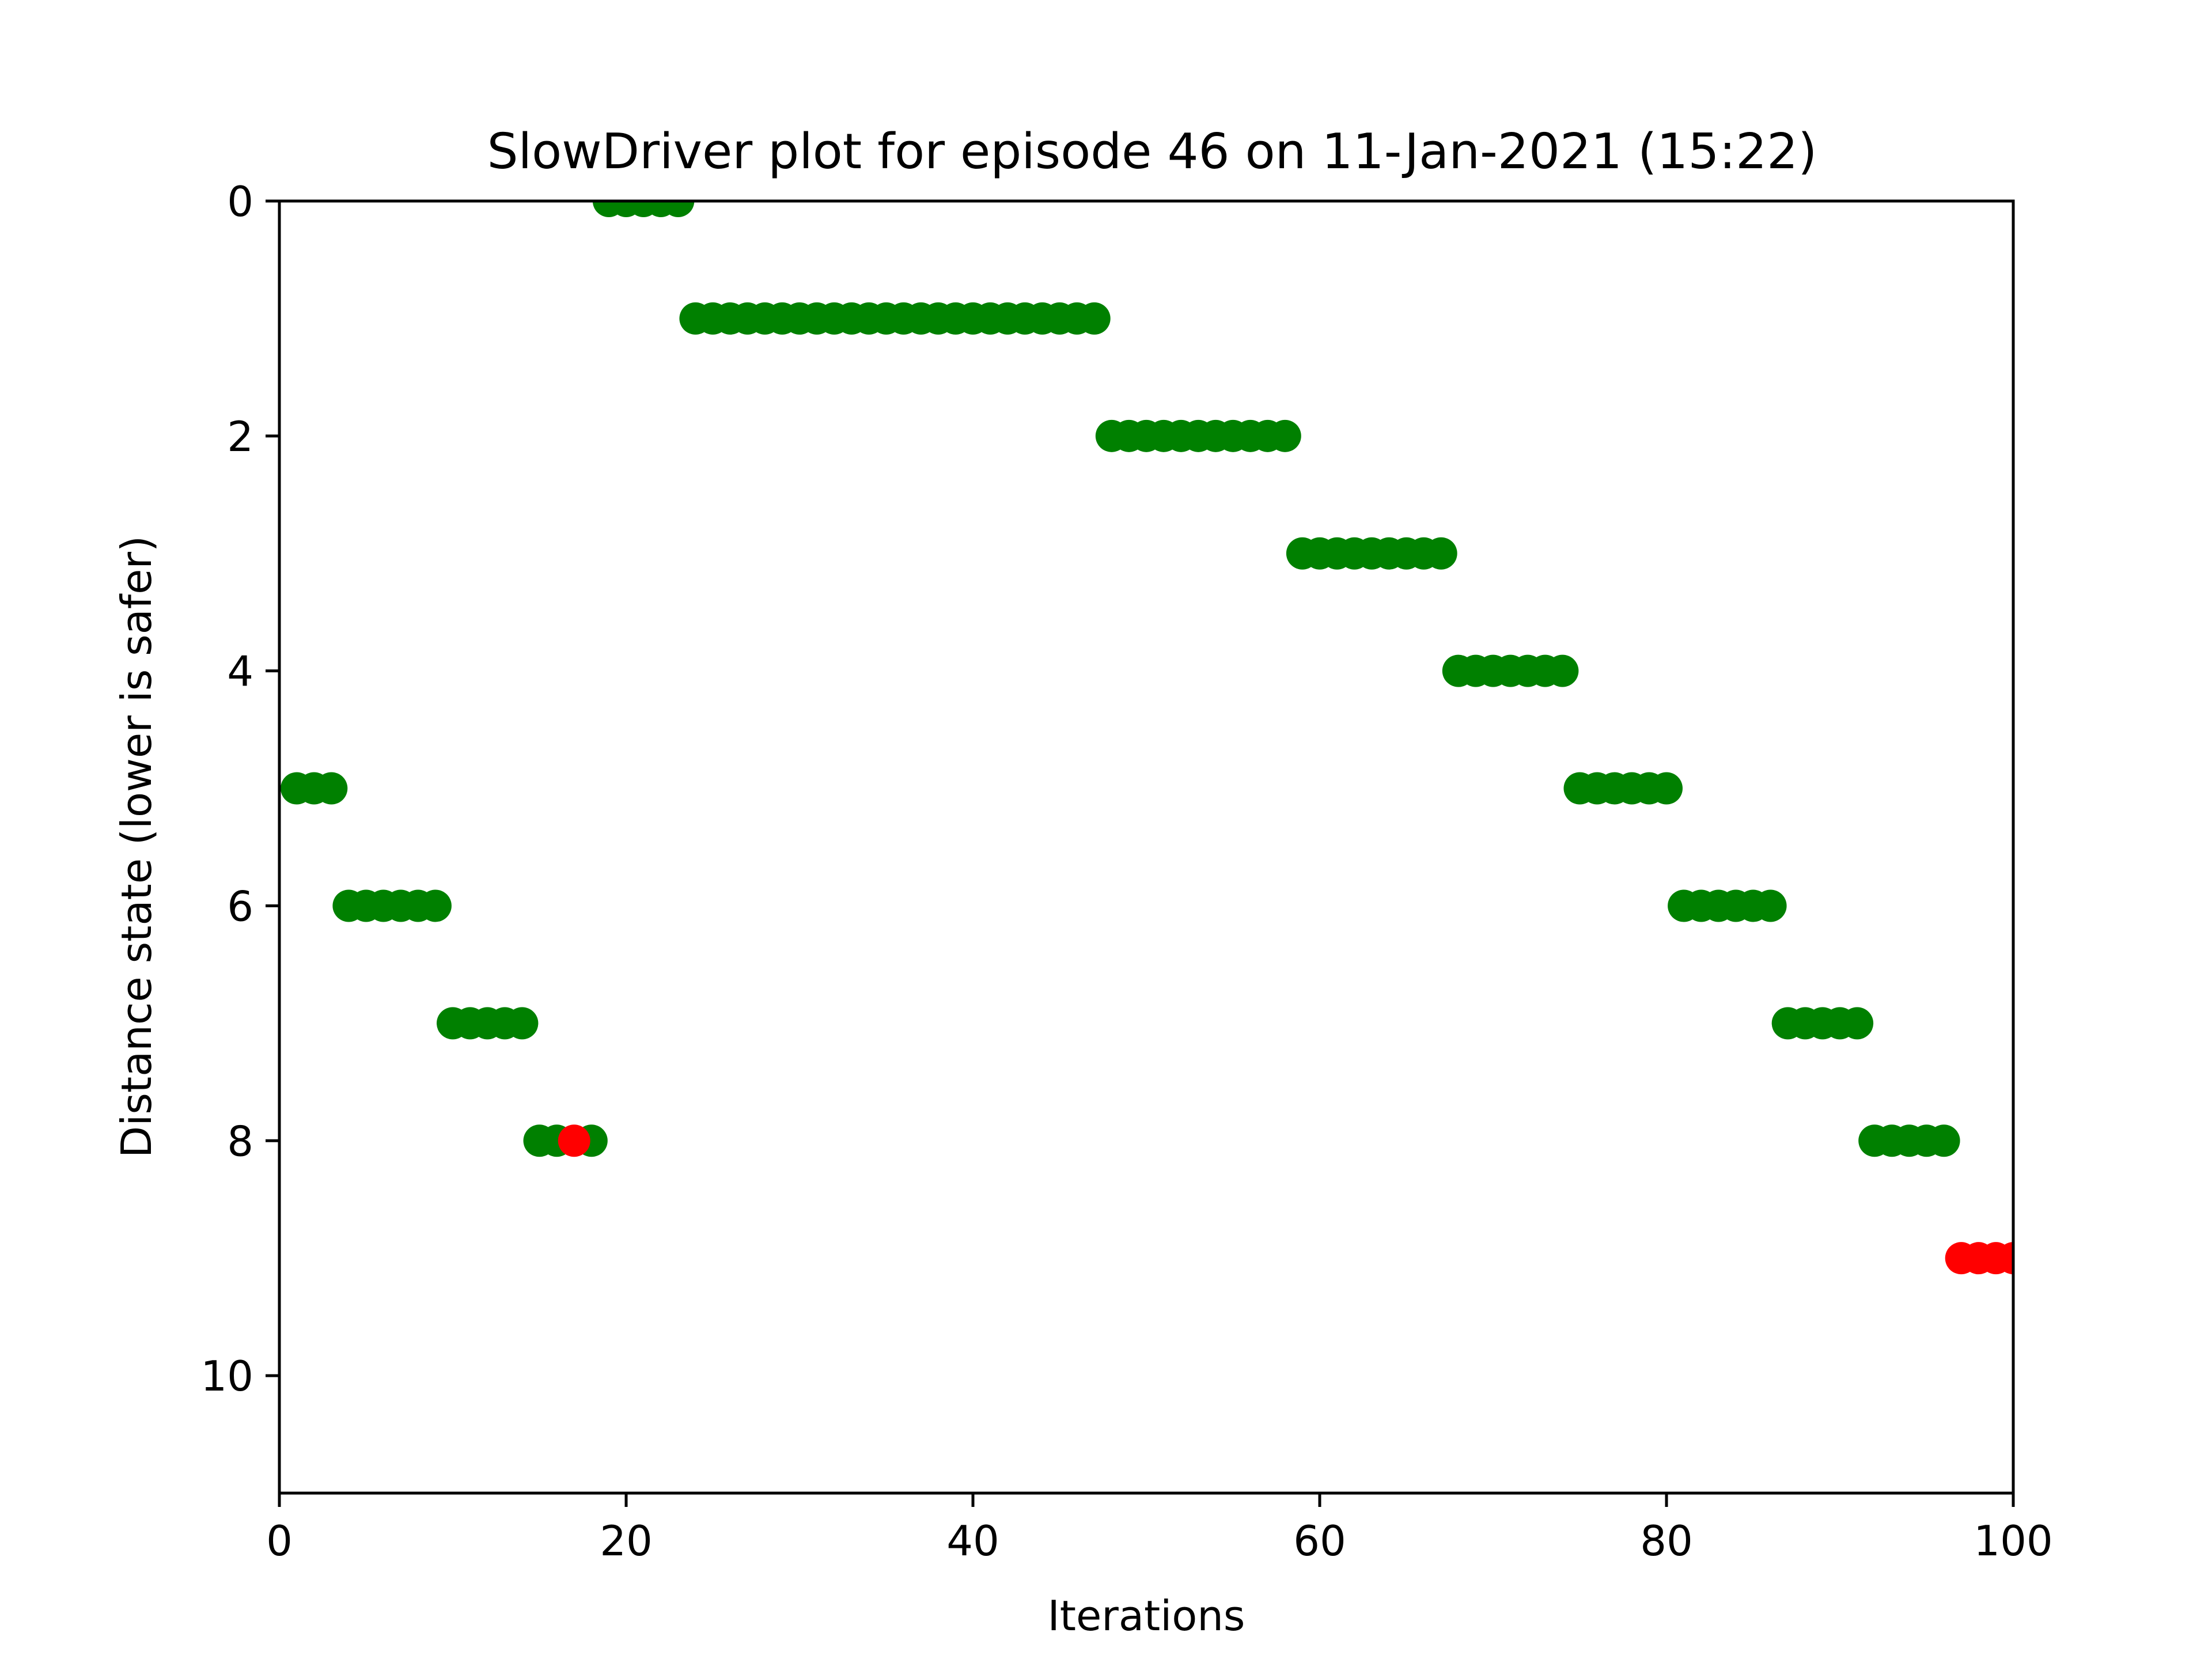 Image resolution: width=2212 pixels, height=1659 pixels. What do you see at coordinates (1666, 1541) in the screenshot?
I see `x-tick-label: 80` at bounding box center [1666, 1541].